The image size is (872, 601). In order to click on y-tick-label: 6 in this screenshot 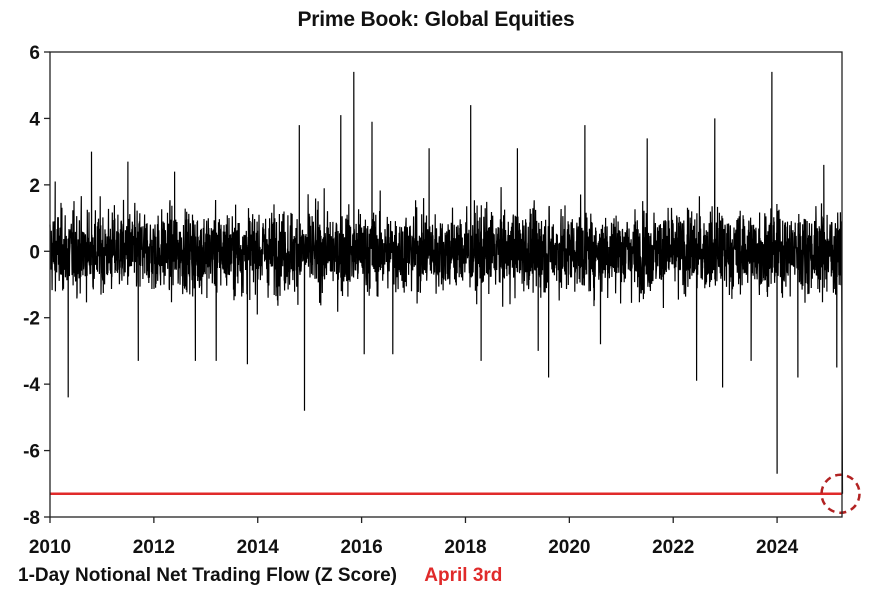, I will do `click(34, 53)`.